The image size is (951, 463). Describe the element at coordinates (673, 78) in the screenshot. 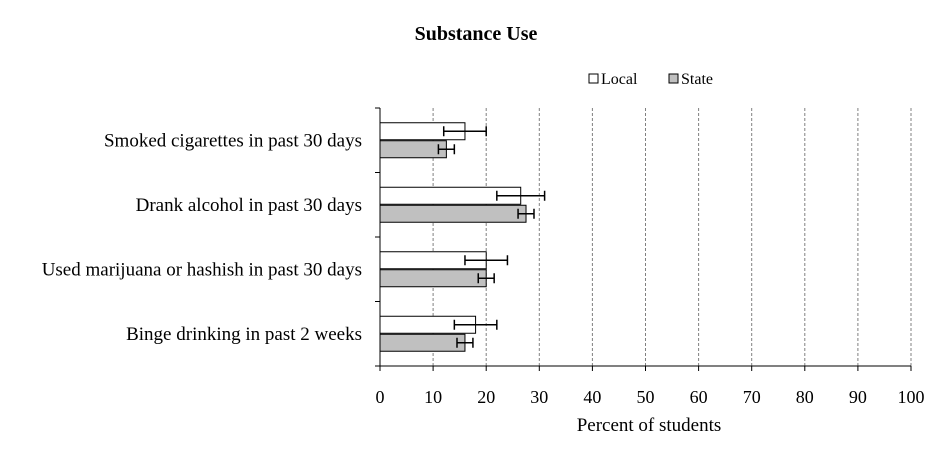

I see `legend-swatch-state` at that location.